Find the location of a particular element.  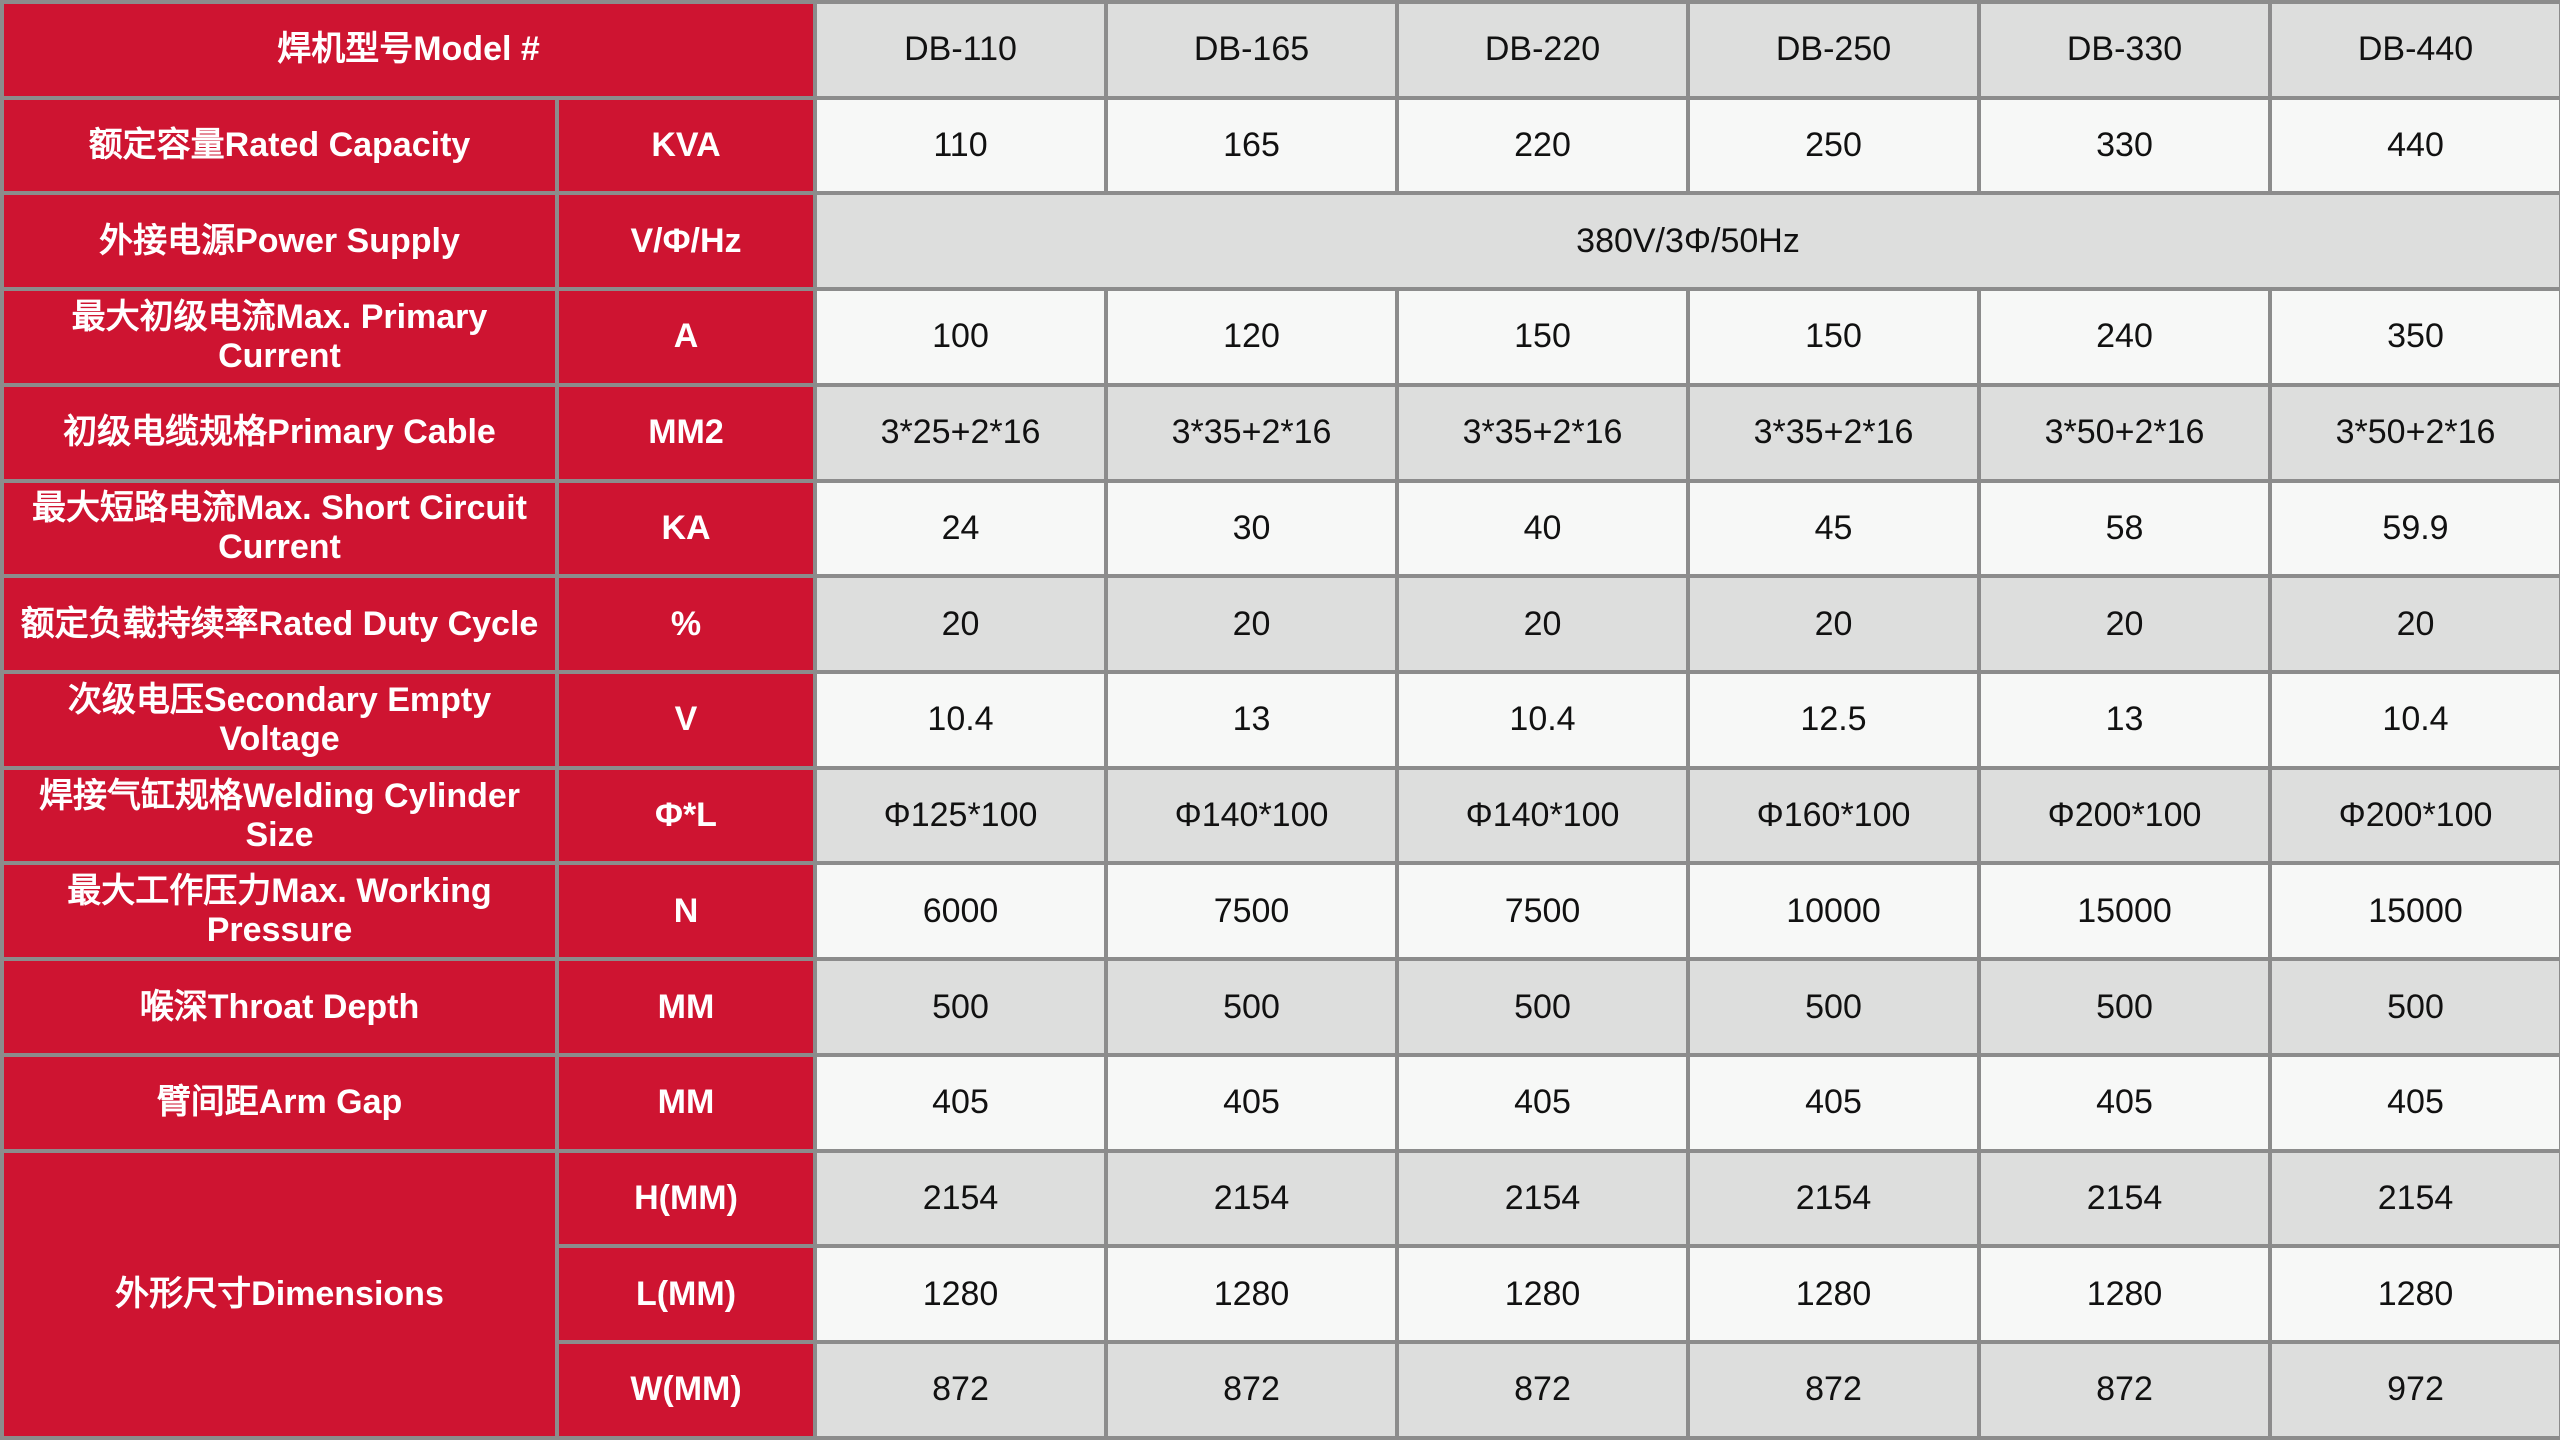

row-label: 最大初级电流Max. Primary Current is located at coordinates (279, 337).